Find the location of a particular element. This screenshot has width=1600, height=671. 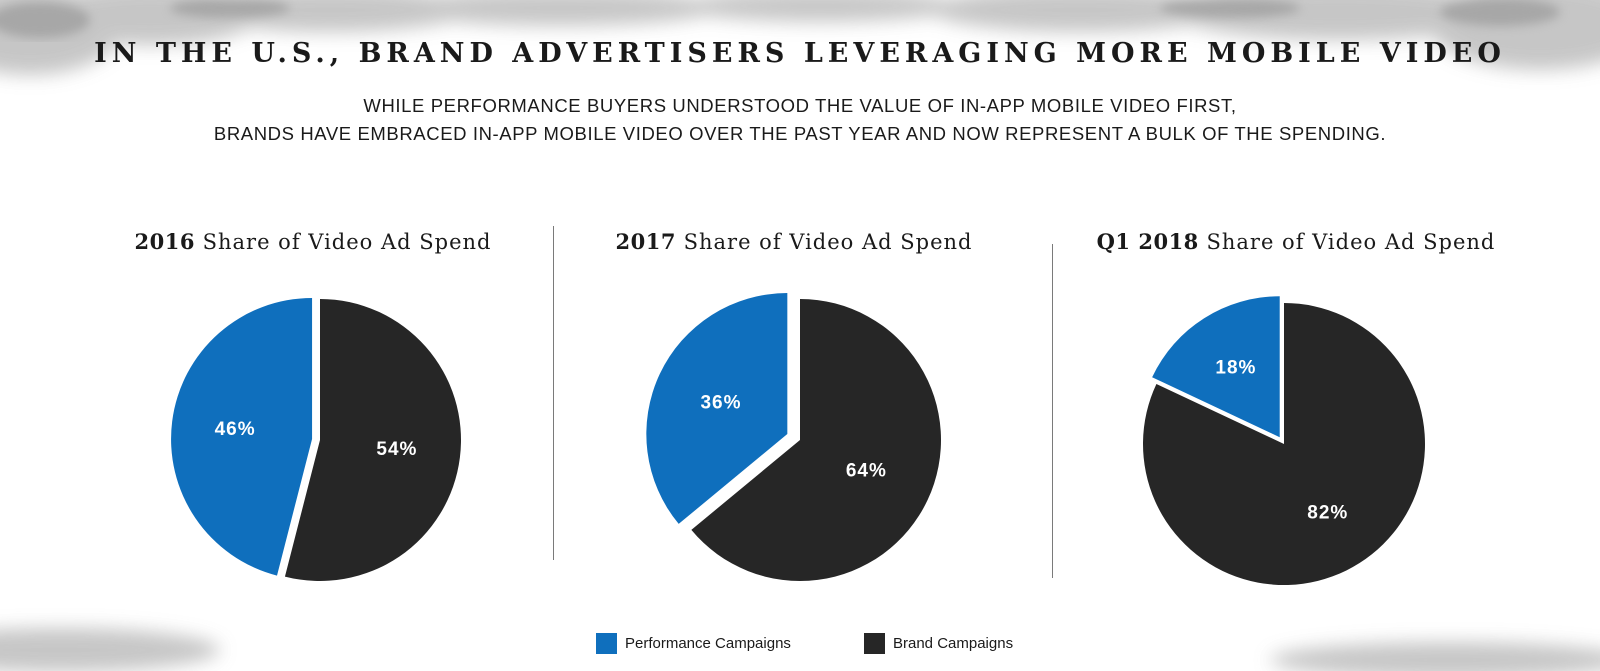

chart-title-year: 2017 is located at coordinates (645, 241).